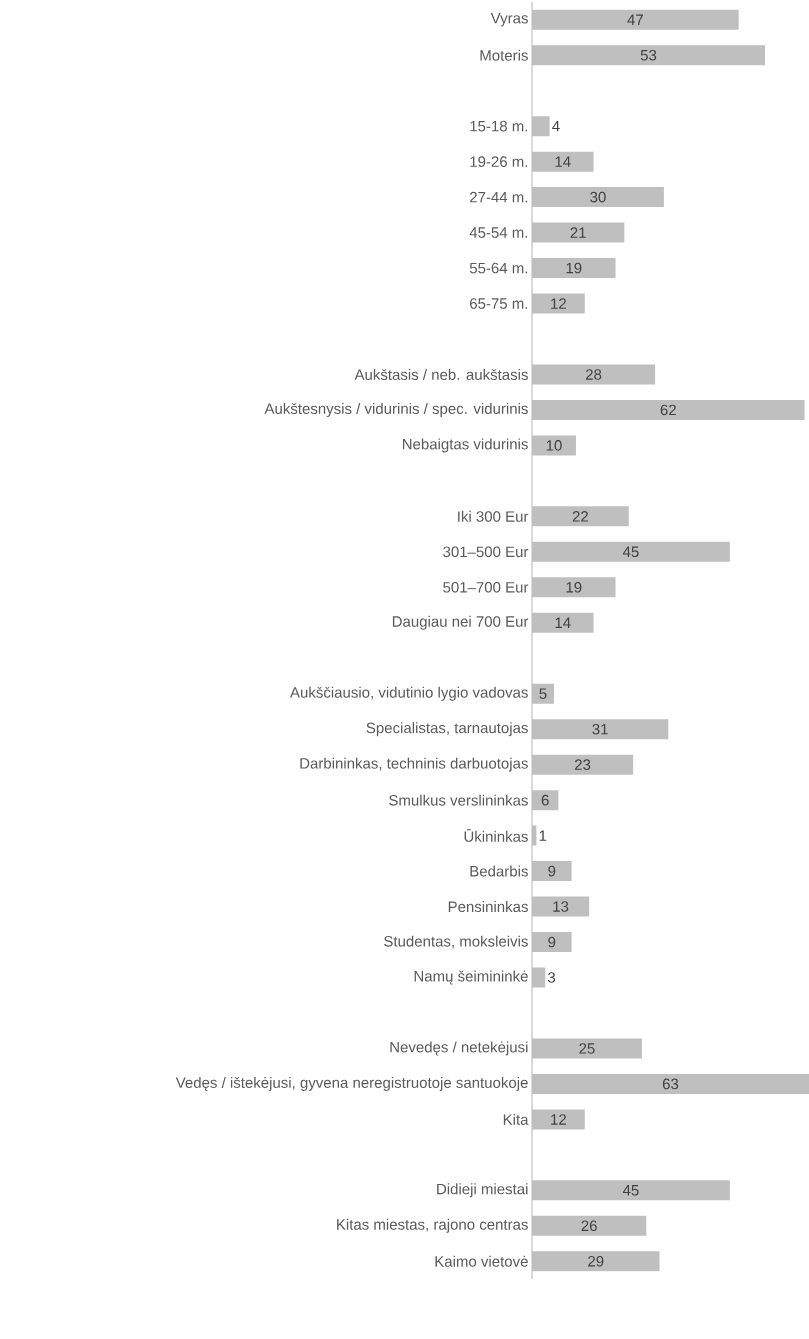 This screenshot has width=809, height=1339. Describe the element at coordinates (459, 1048) in the screenshot. I see `y-tick-label: Nevedęs / netekėjusi` at that location.